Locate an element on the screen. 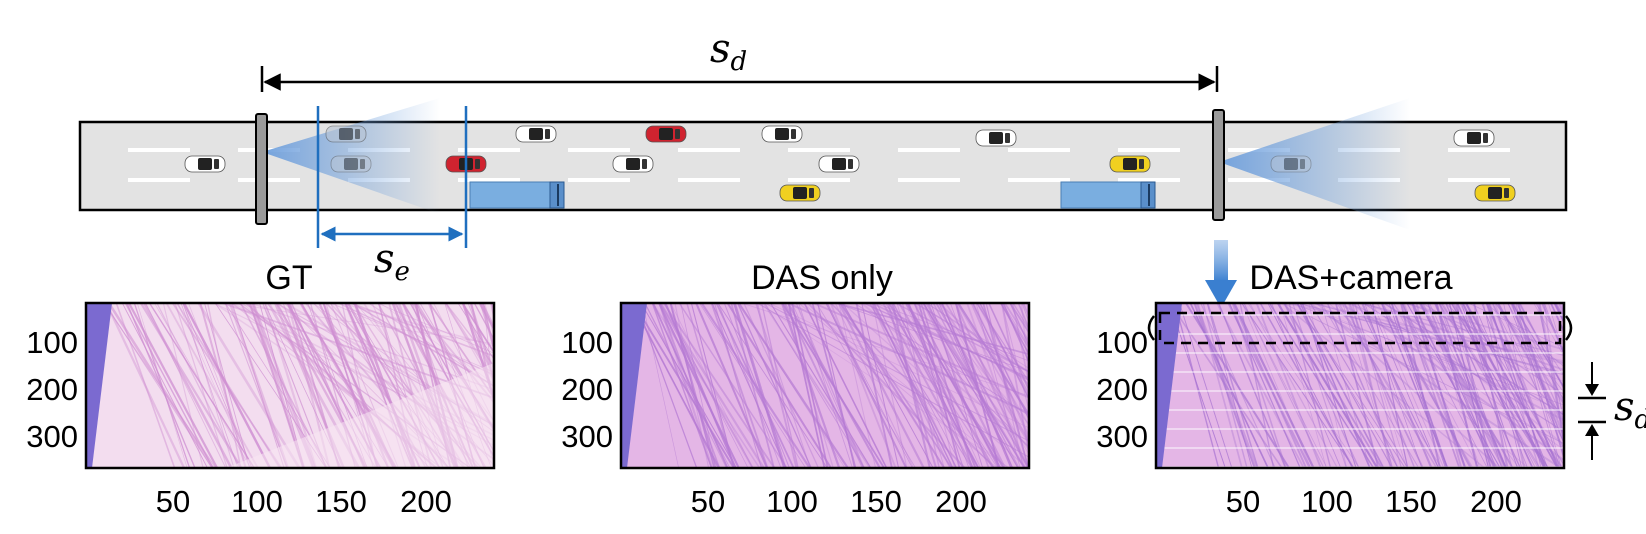 This screenshot has height=534, width=1646. vehicles is located at coordinates (850, 167).